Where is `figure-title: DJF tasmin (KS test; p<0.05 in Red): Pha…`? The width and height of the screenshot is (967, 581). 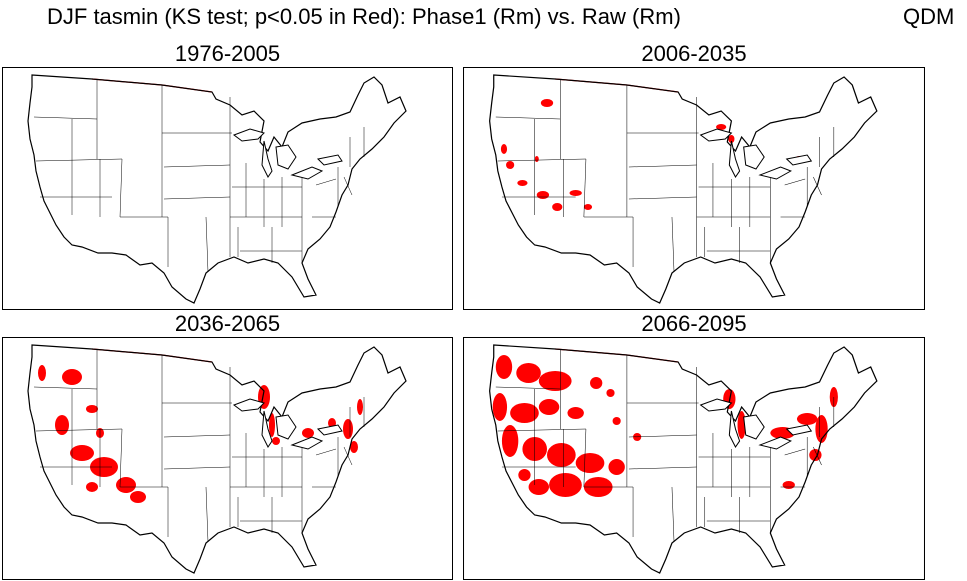 figure-title: DJF tasmin (KS test; p<0.05 in Red): Pha… is located at coordinates (364, 16).